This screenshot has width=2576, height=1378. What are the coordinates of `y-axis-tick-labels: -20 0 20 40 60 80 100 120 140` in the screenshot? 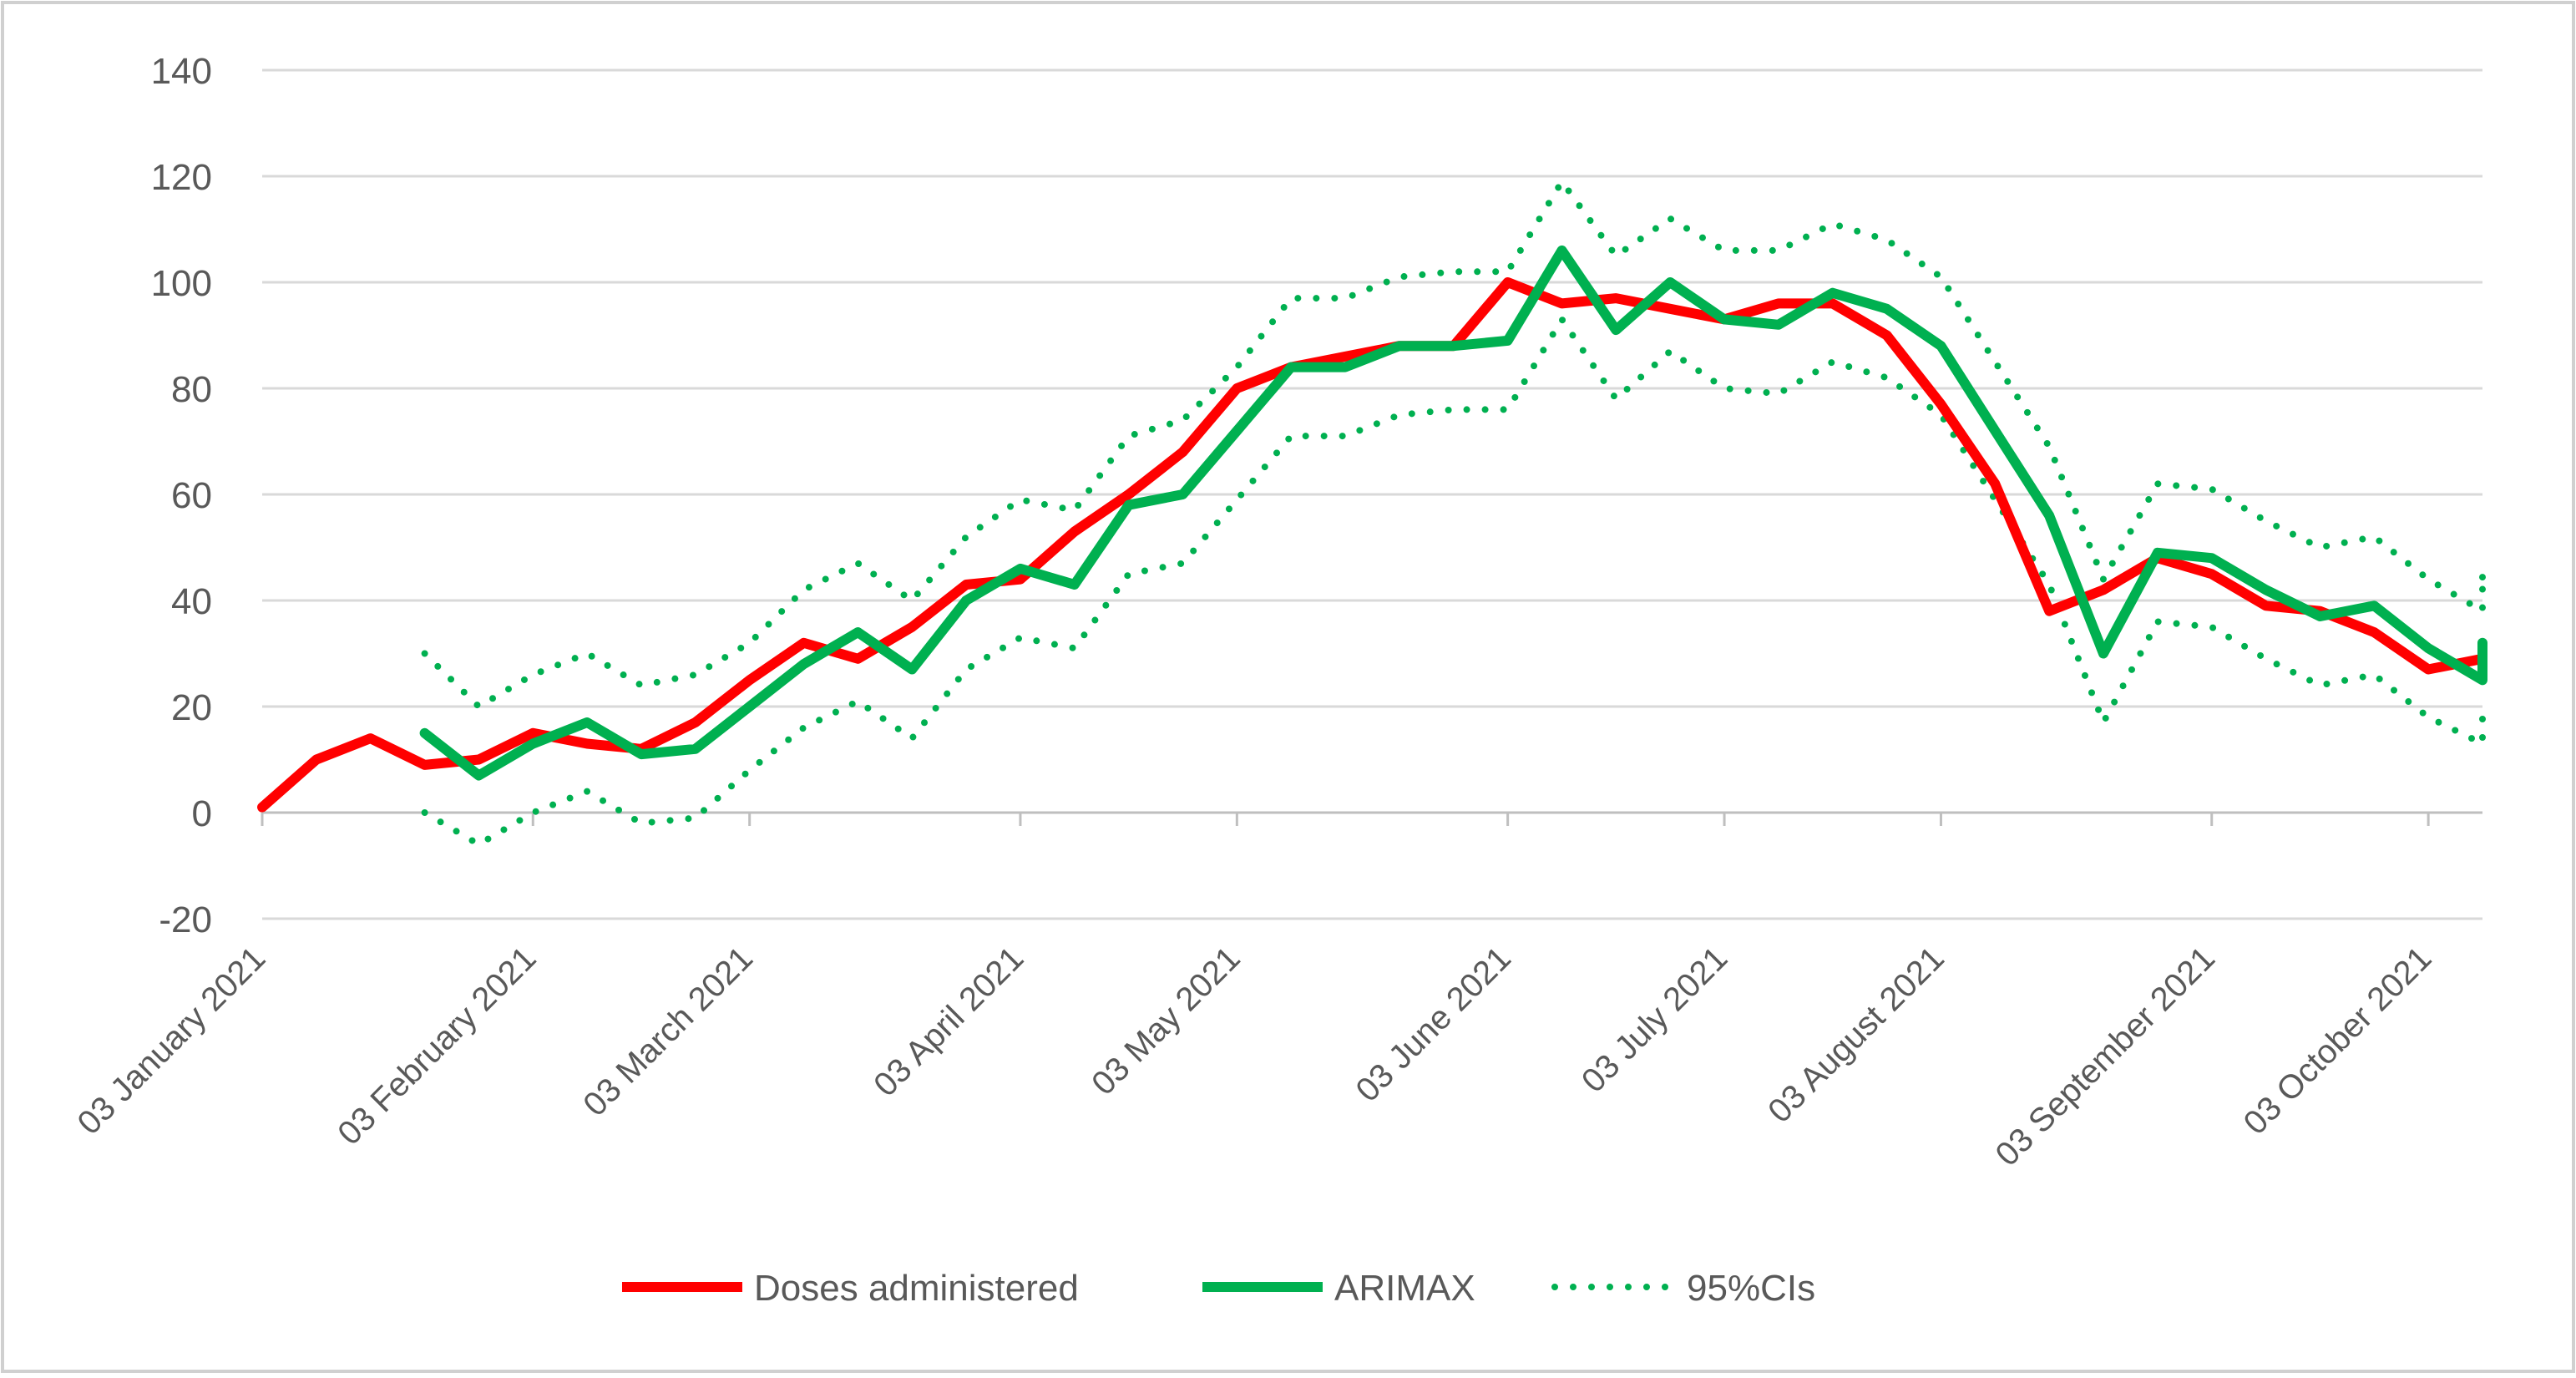 It's located at (181, 495).